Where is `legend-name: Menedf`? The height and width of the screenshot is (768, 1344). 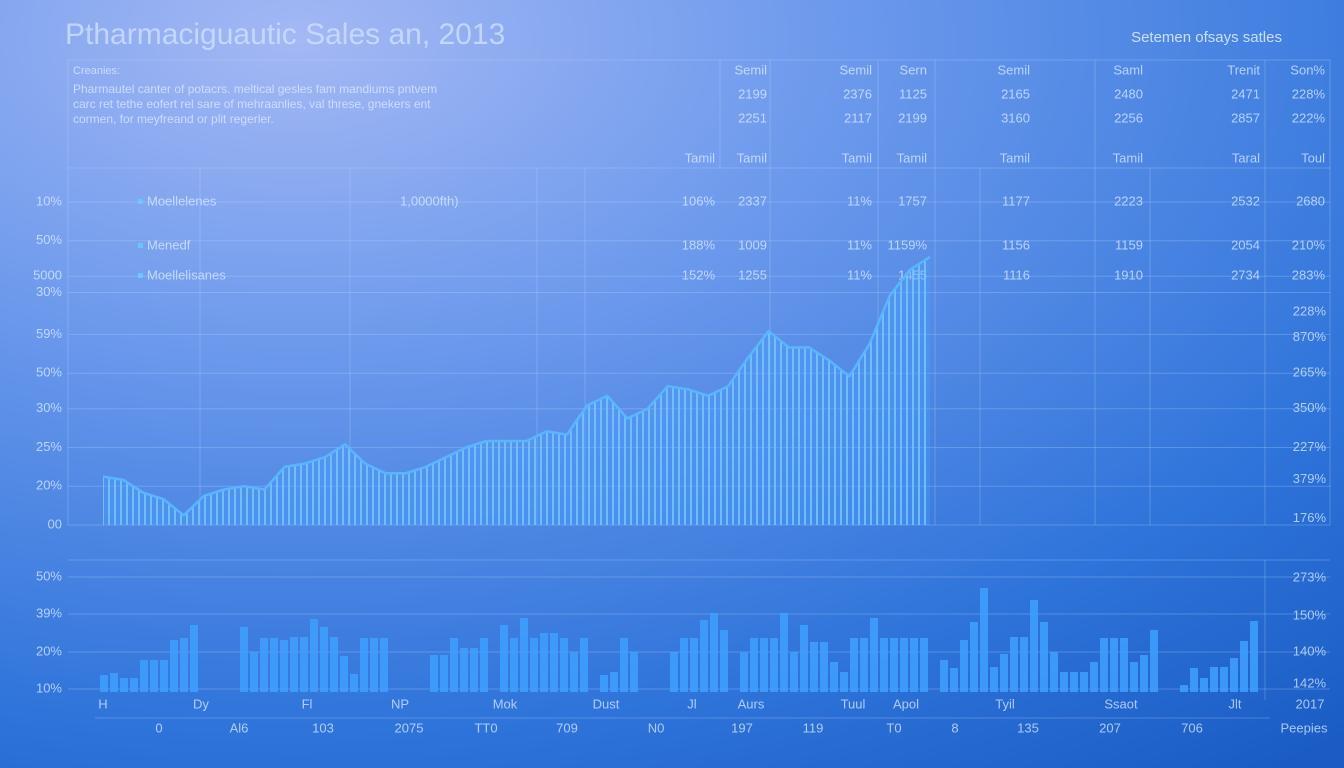 legend-name: Menedf is located at coordinates (169, 244).